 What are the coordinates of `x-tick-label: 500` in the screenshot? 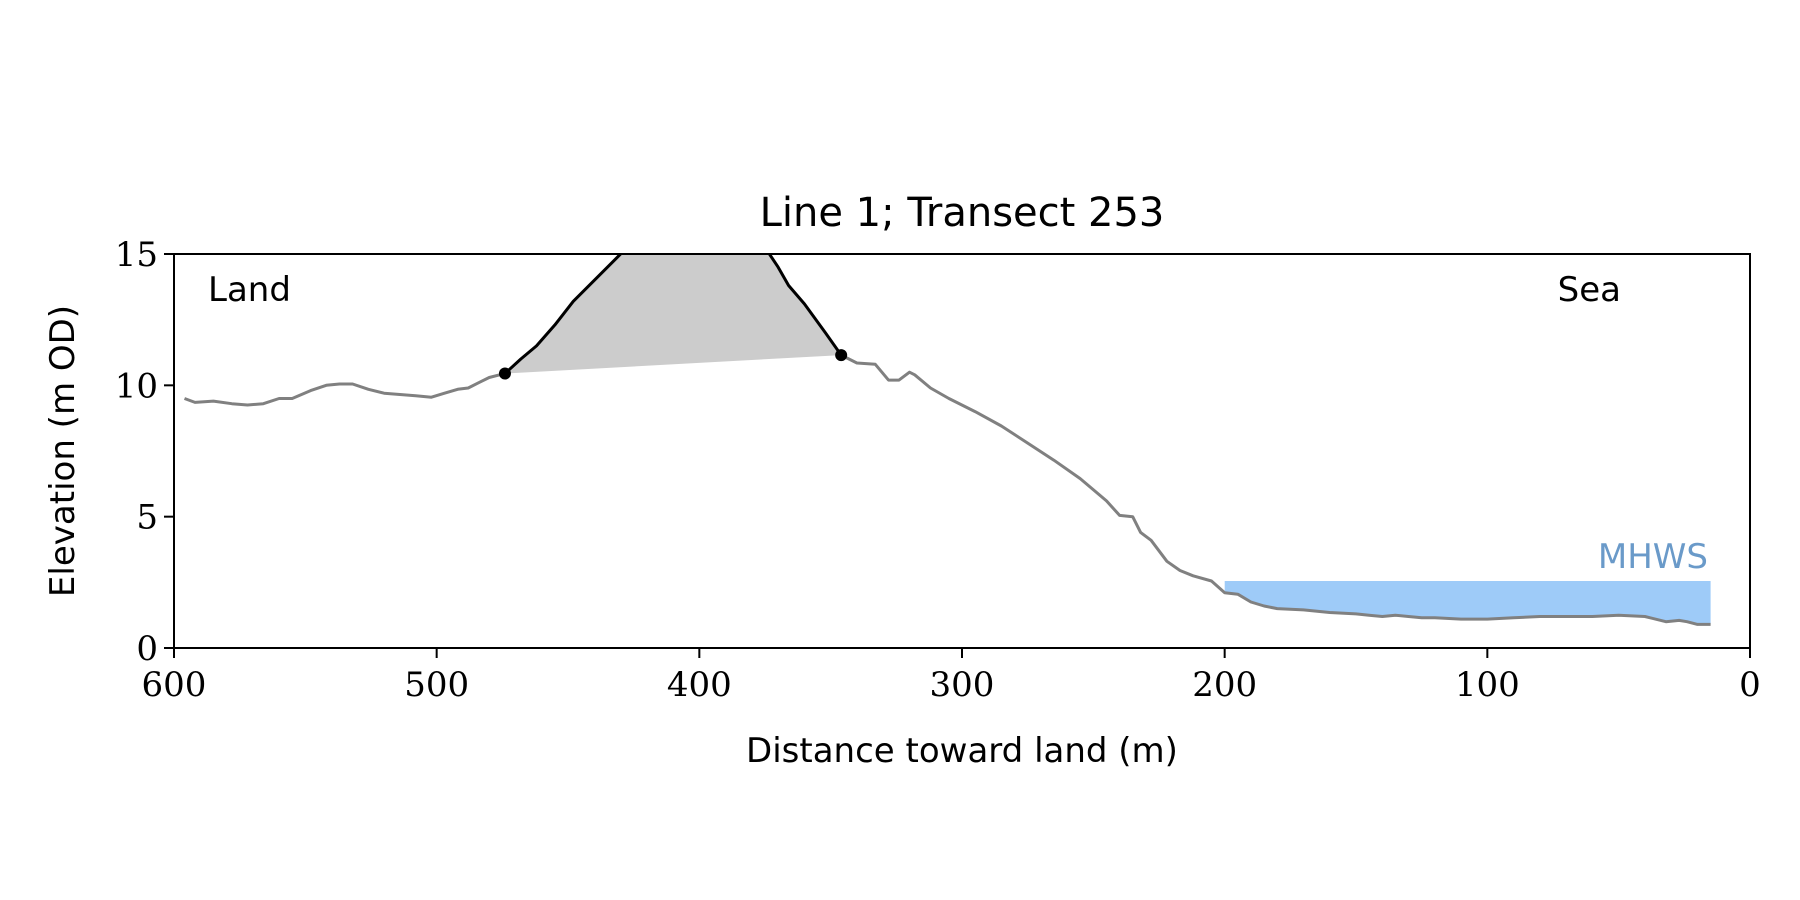 It's located at (436, 685).